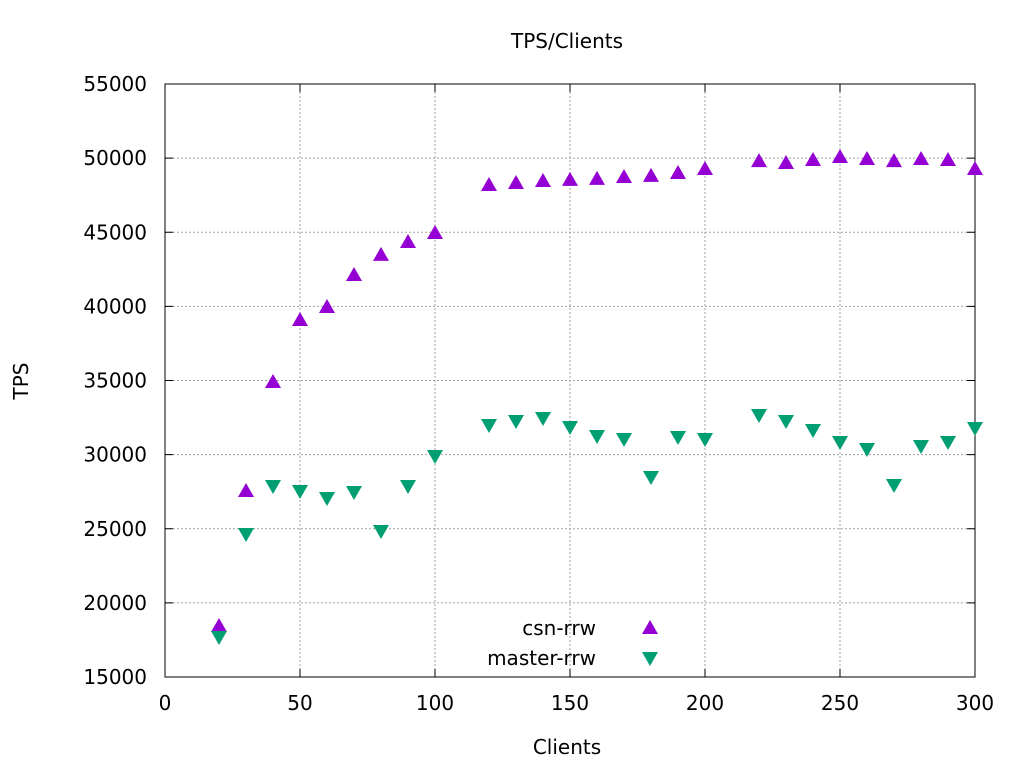 Image resolution: width=1024 pixels, height=772 pixels. I want to click on y-tick-label: 55000, so click(115, 84).